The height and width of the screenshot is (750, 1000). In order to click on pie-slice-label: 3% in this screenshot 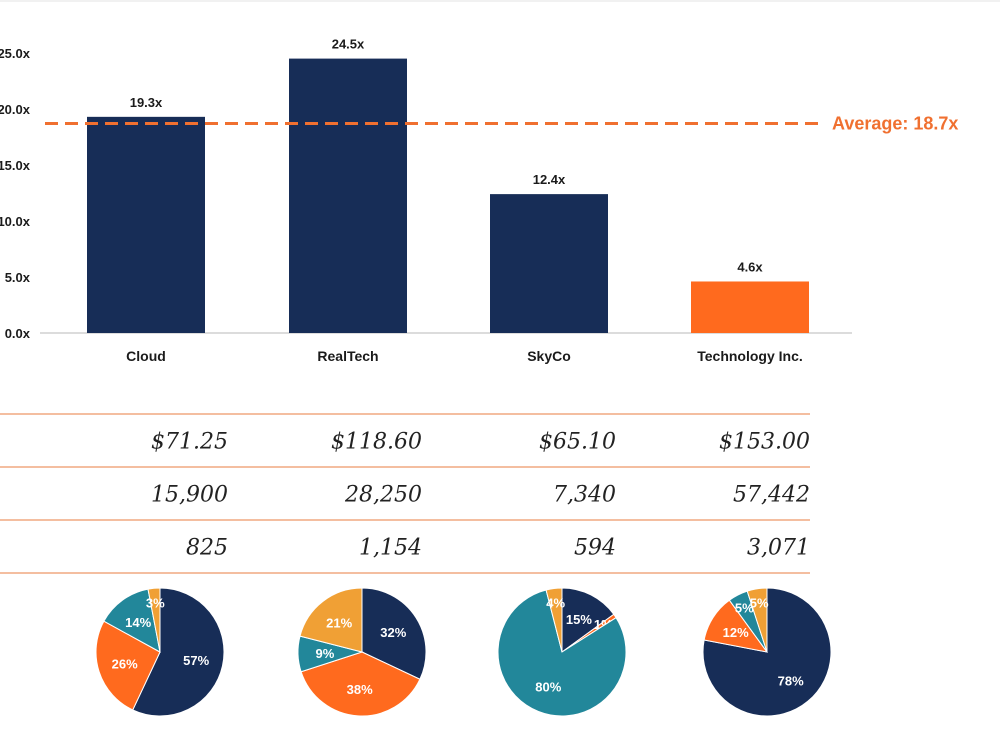, I will do `click(155, 602)`.